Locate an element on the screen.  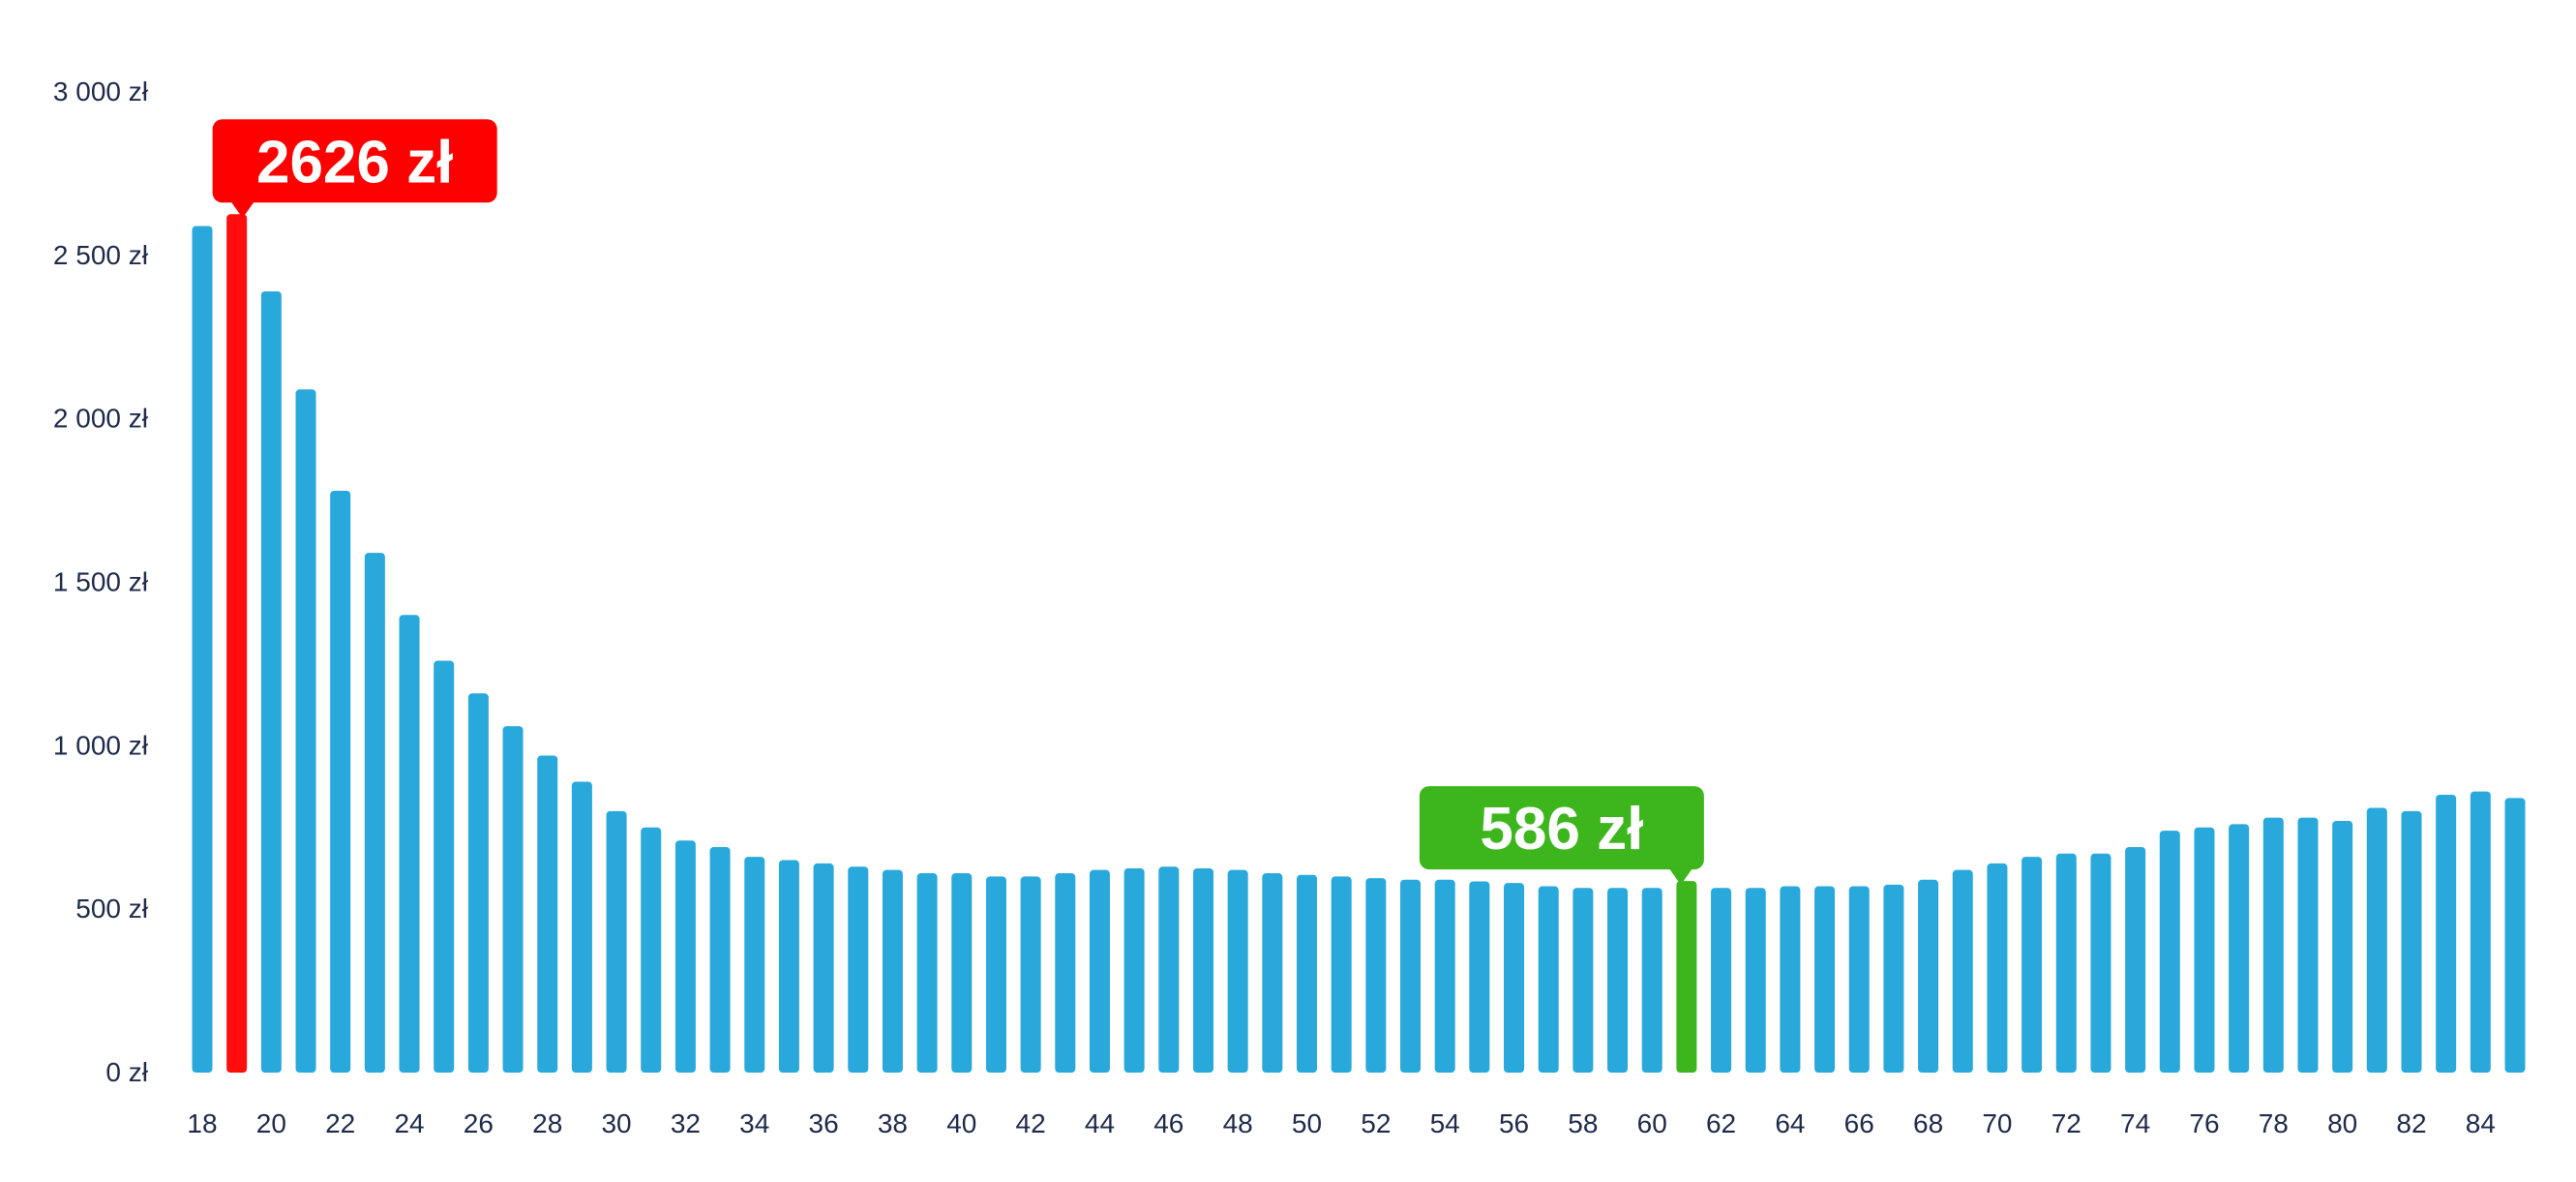
callout-label: 2626 zł is located at coordinates (354, 162).